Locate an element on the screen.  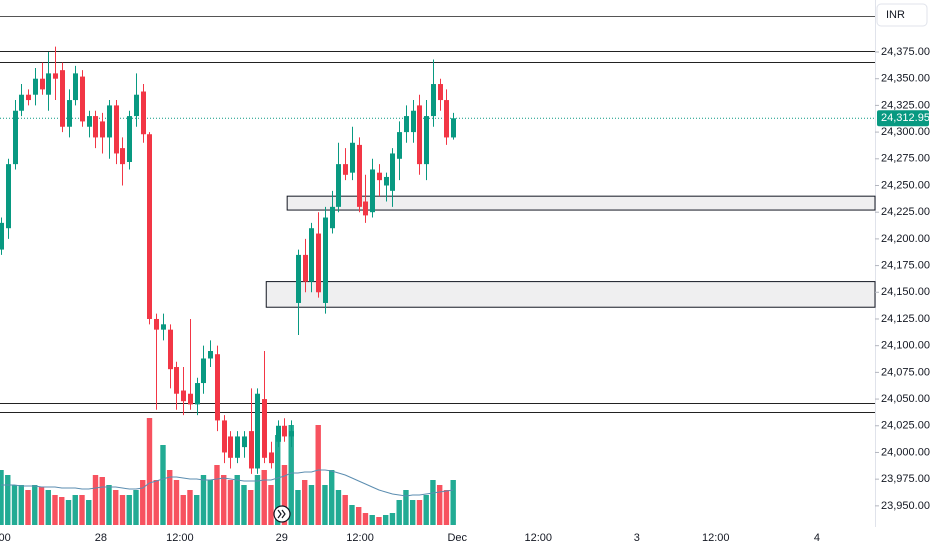
y-tick-label: 24,325.00 is located at coordinates (905, 105).